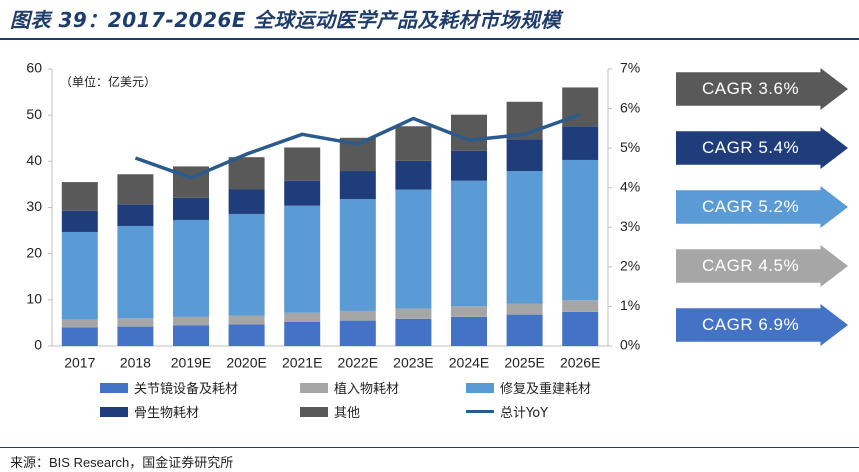 The height and width of the screenshot is (472, 859). What do you see at coordinates (246, 363) in the screenshot?
I see `x-tick-label: 2020E` at bounding box center [246, 363].